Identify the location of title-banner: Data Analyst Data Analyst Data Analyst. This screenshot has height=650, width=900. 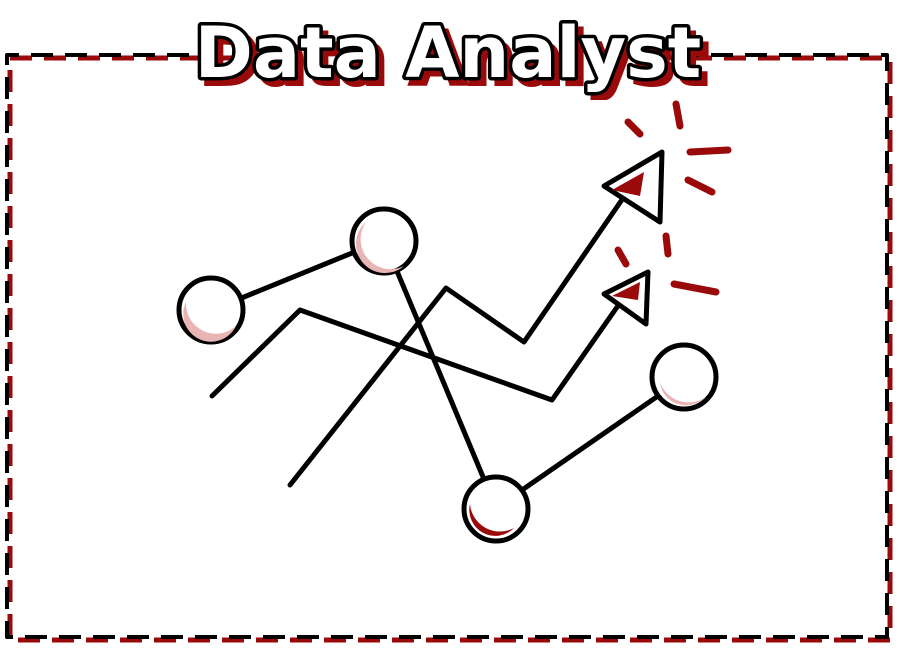
(450, 55).